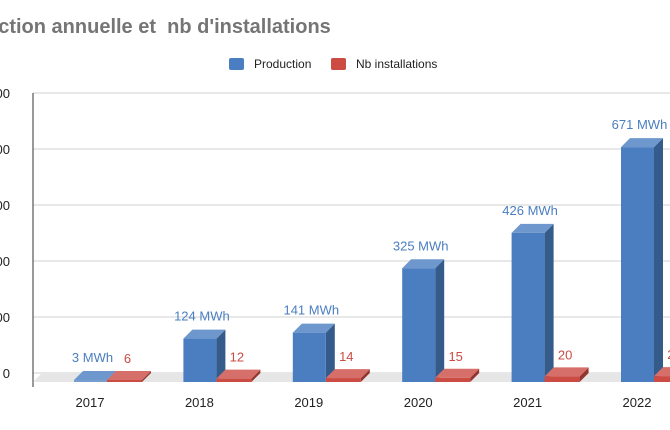  I want to click on data-label-production: 3 MWh, so click(92, 357).